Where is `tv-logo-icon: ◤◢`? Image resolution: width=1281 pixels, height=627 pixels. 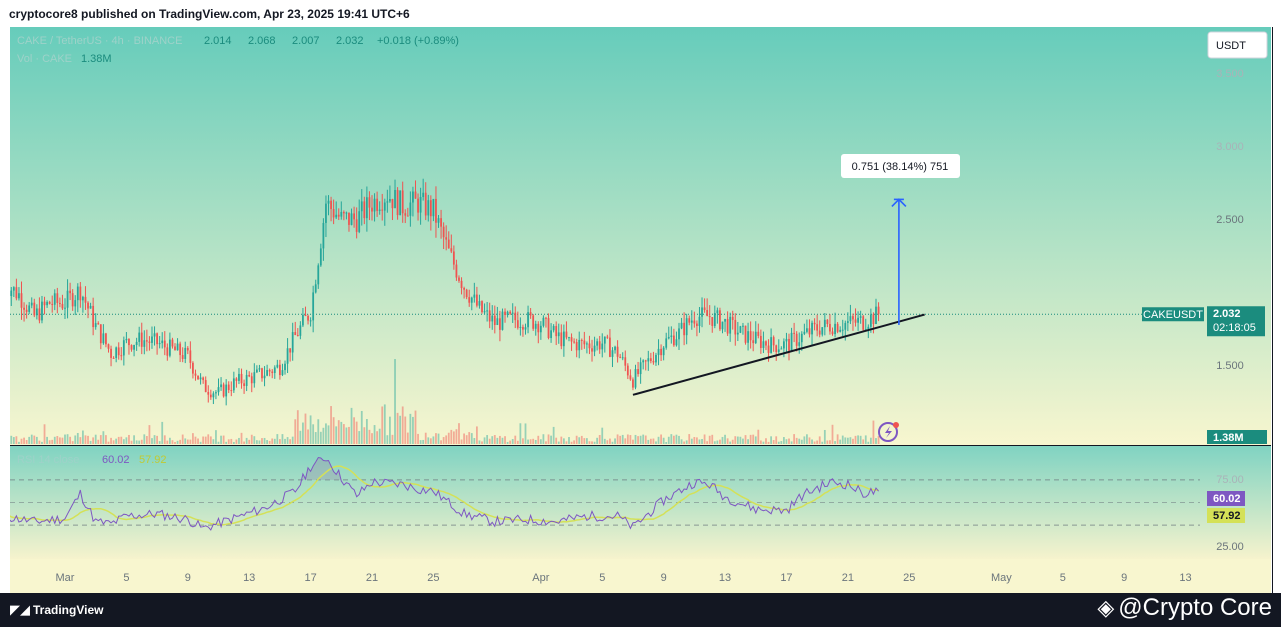
tv-logo-icon: ◤◢ is located at coordinates (20, 609).